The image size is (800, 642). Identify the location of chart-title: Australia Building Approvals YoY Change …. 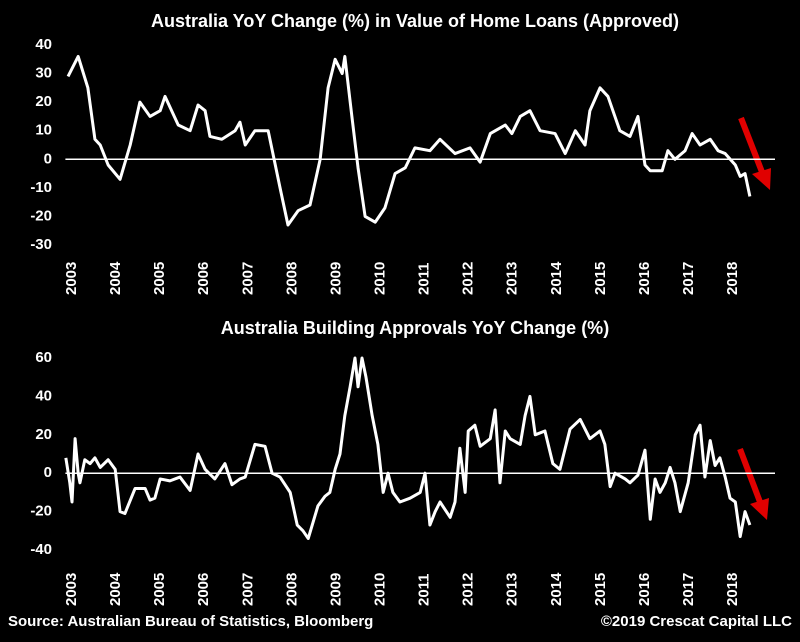
(415, 328).